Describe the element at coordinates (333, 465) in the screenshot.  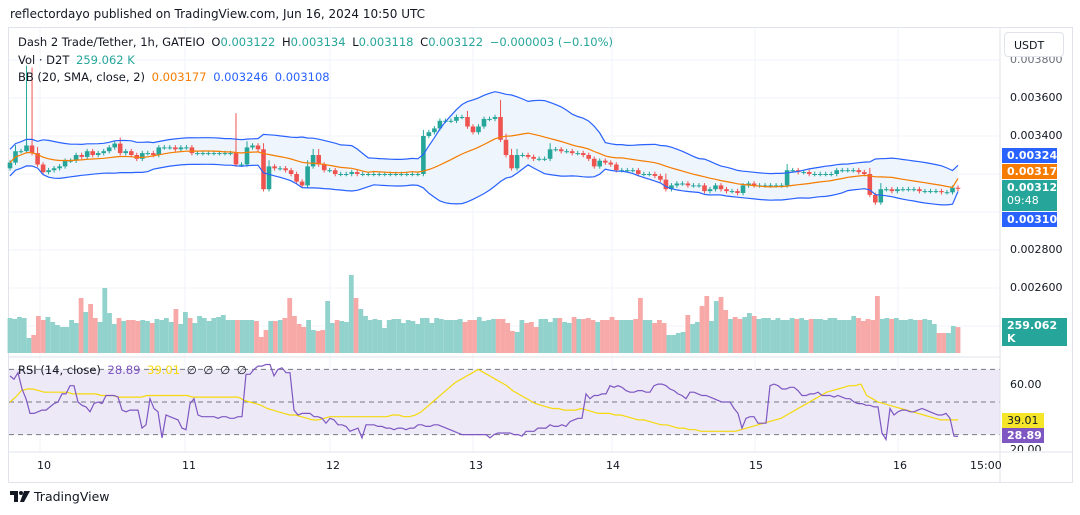
I see `time-tick-12: 12` at that location.